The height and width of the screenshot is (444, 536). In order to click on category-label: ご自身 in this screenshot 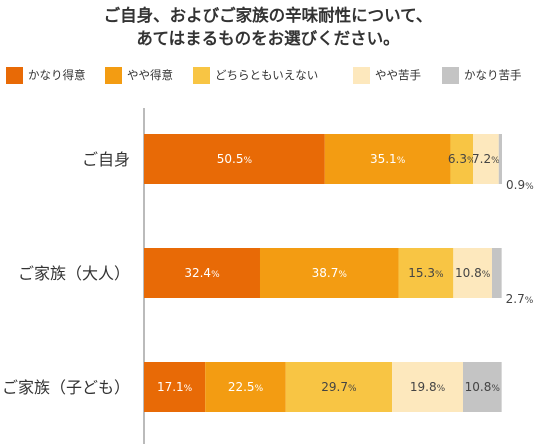, I will do `click(106, 159)`.